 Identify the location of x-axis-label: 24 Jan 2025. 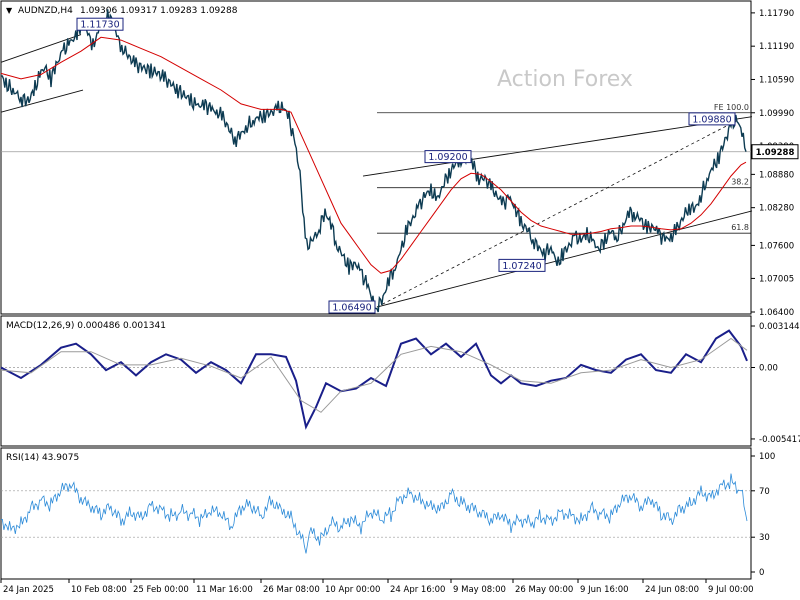
(28, 590).